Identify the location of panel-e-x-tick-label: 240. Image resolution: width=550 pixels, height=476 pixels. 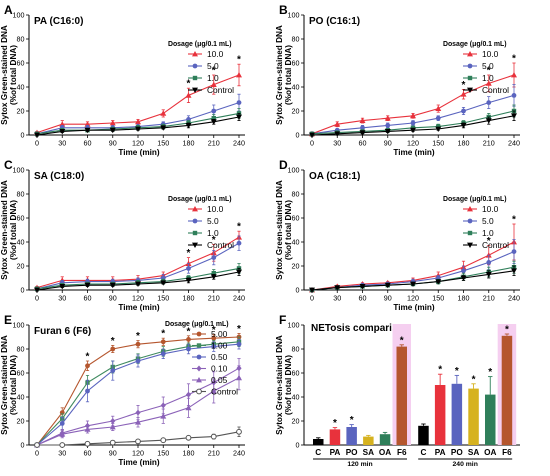
(239, 453).